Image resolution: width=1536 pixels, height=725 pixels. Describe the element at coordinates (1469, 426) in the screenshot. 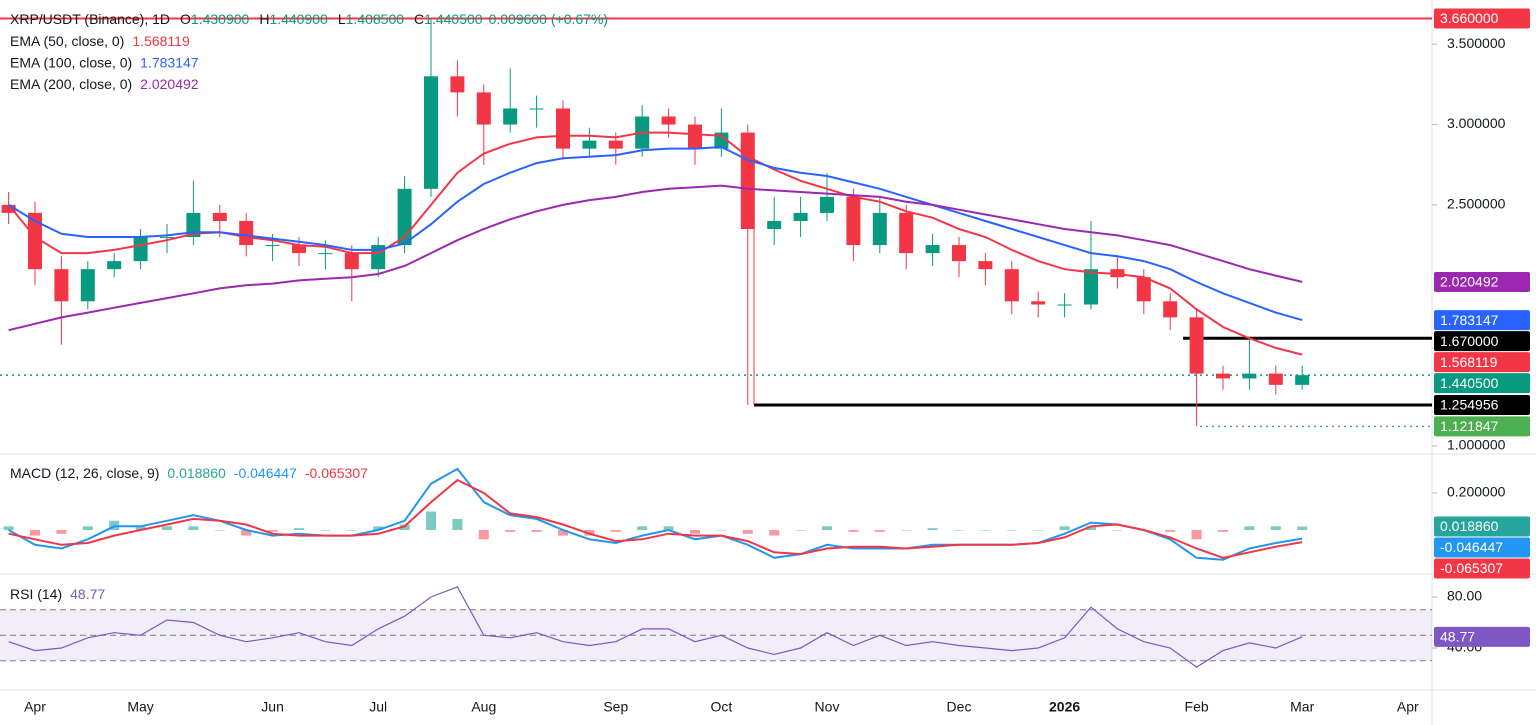

I see `price-label: 1.121847` at that location.